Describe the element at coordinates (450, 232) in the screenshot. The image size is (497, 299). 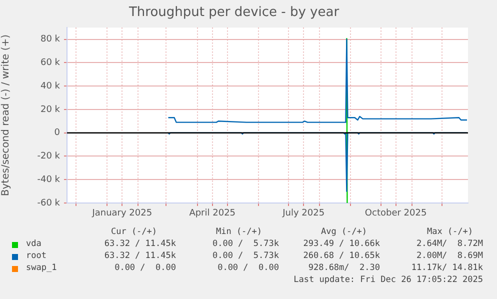
I see `text: Max (-/+)` at that location.